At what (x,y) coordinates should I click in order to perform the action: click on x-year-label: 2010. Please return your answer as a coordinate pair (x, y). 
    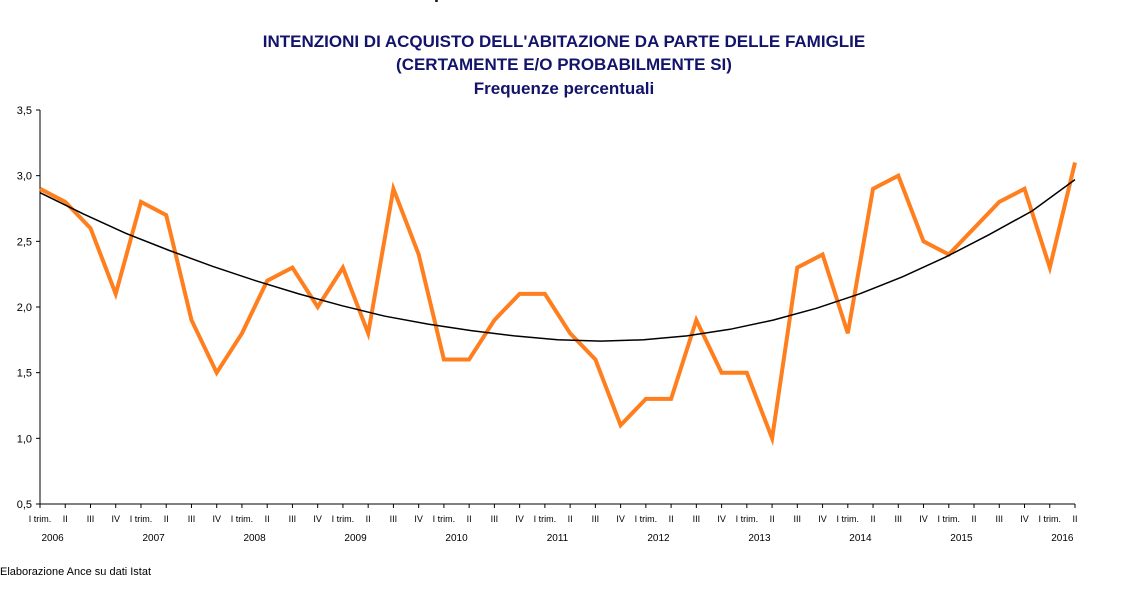
    Looking at the image, I should click on (456, 538).